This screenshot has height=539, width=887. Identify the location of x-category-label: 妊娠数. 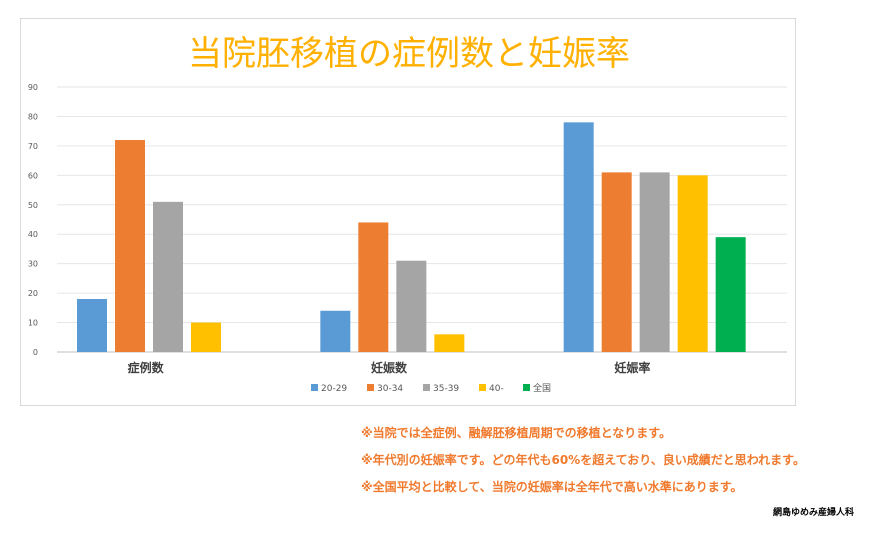
(389, 367).